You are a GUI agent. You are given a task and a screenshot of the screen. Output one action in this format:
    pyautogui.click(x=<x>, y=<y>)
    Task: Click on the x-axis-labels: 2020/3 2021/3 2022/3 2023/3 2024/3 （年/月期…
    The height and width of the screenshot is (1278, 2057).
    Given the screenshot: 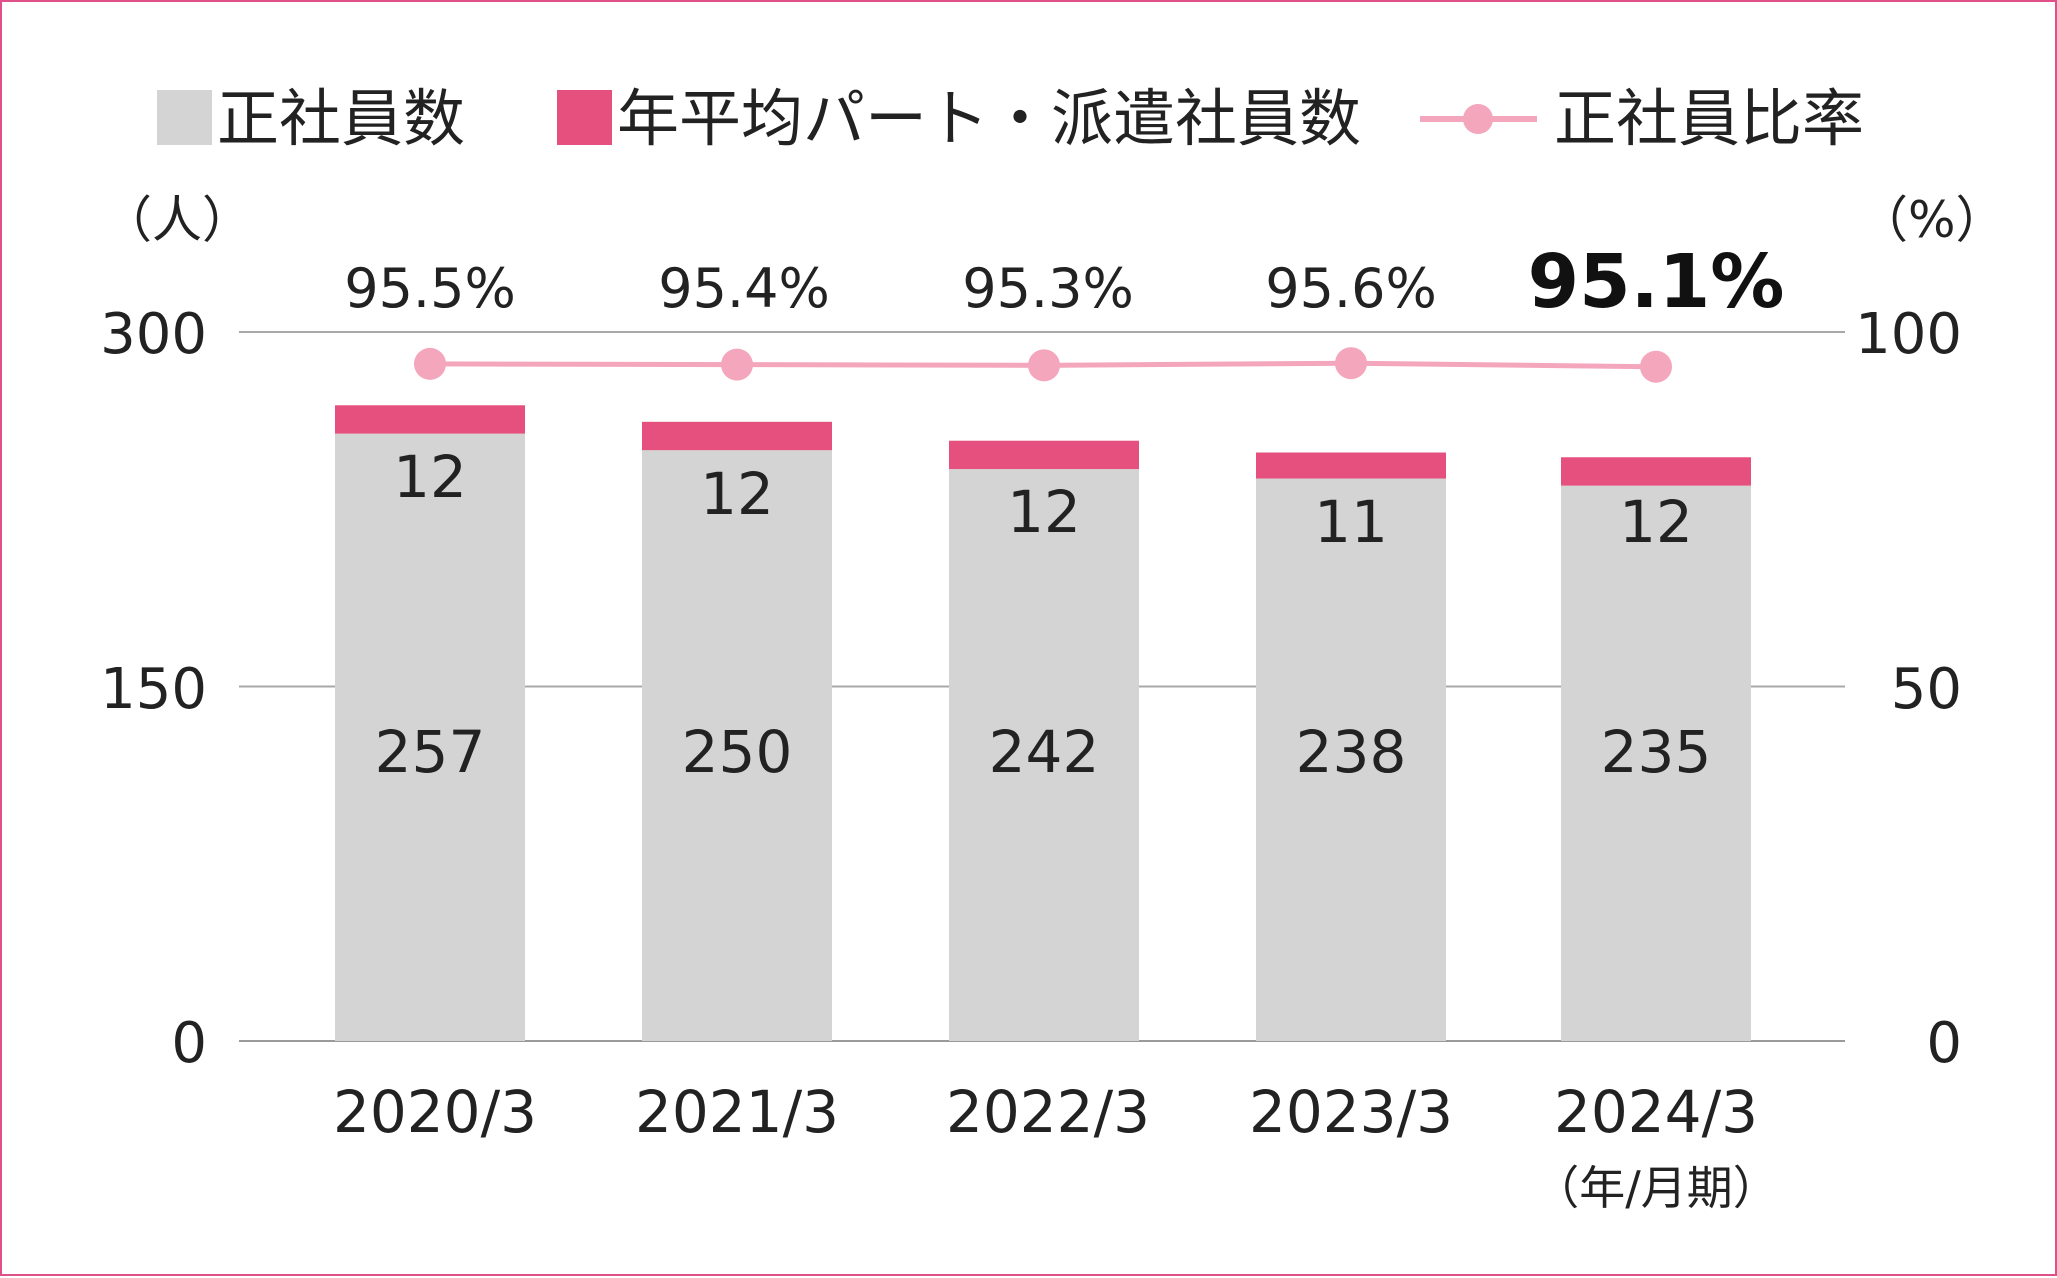 What is the action you would take?
    pyautogui.click(x=1056, y=1146)
    